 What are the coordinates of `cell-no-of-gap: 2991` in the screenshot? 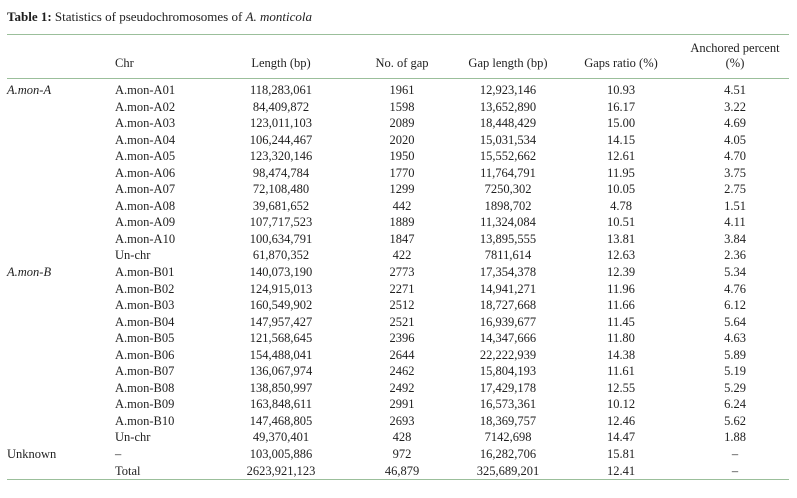 It's located at (402, 404).